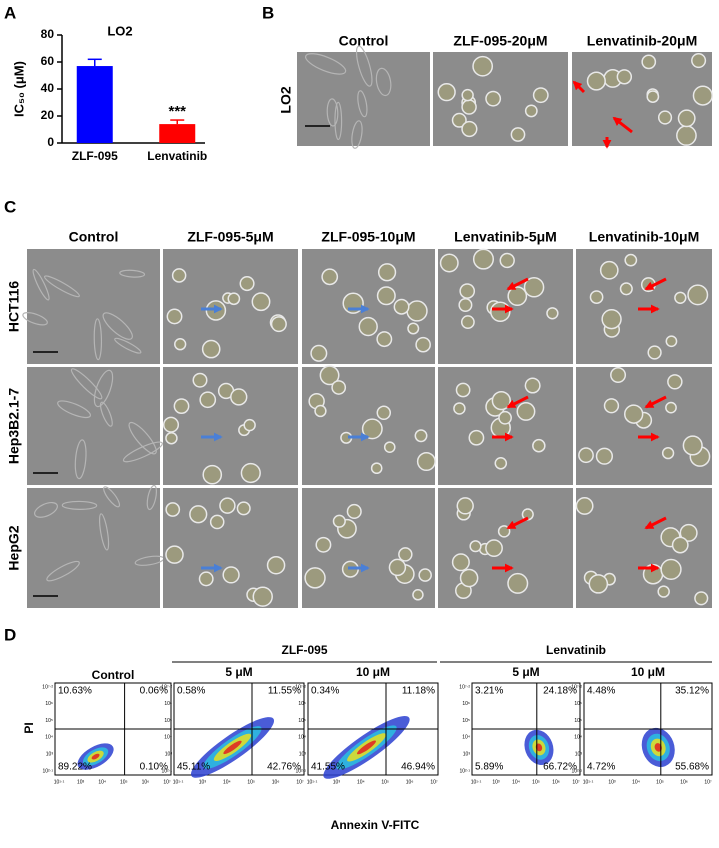  What do you see at coordinates (10, 634) in the screenshot?
I see `panel-label: D` at bounding box center [10, 634].